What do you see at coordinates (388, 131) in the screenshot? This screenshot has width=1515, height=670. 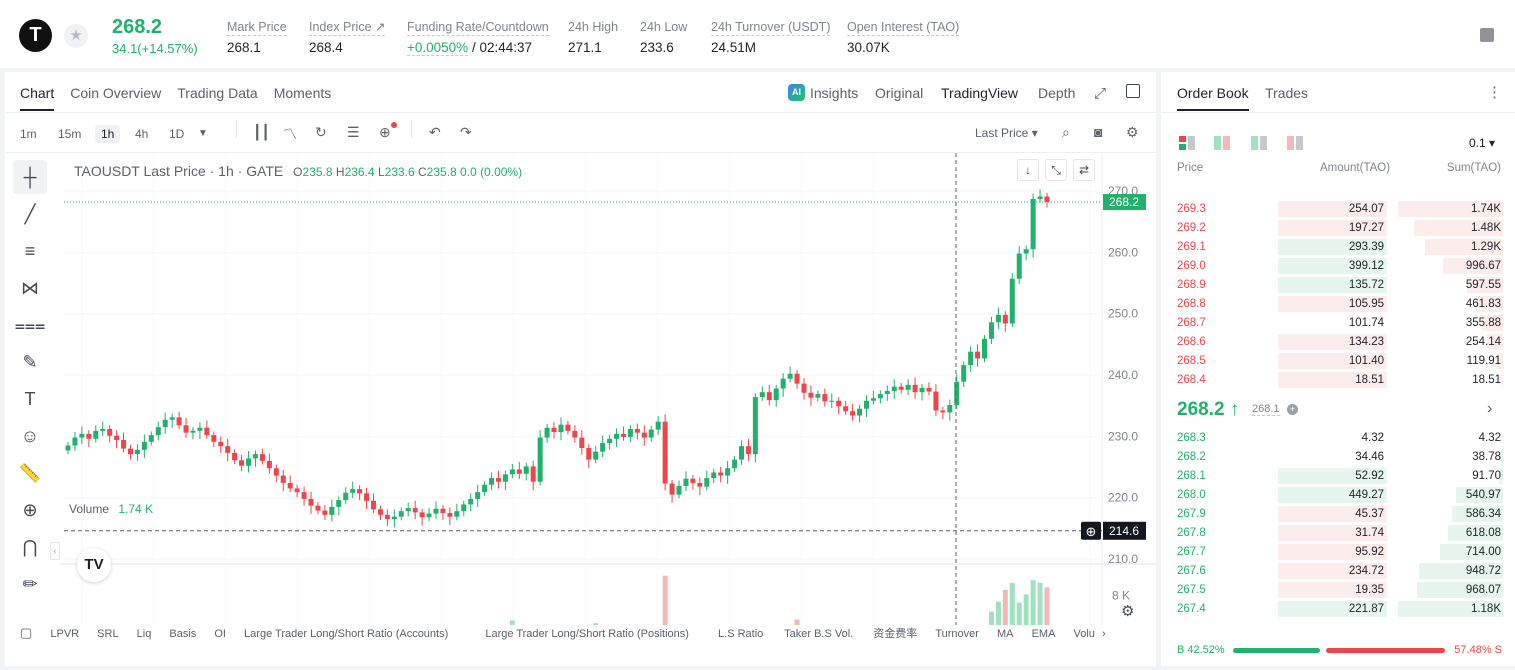 I see `add-alert-icon: ⊕` at bounding box center [388, 131].